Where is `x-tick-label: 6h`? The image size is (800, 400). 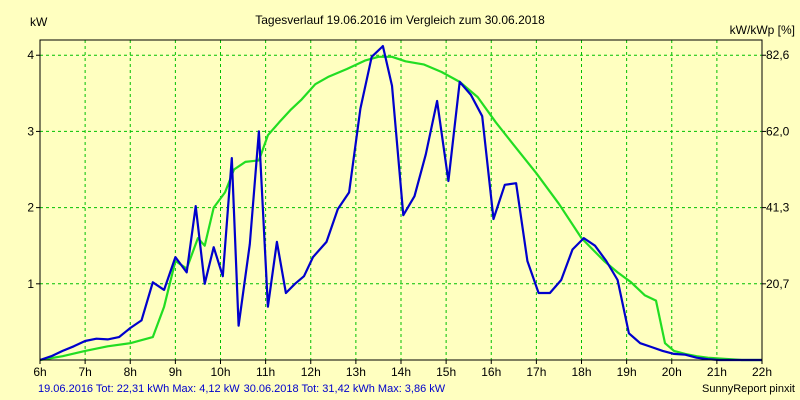 x-tick-label: 6h is located at coordinates (39, 372).